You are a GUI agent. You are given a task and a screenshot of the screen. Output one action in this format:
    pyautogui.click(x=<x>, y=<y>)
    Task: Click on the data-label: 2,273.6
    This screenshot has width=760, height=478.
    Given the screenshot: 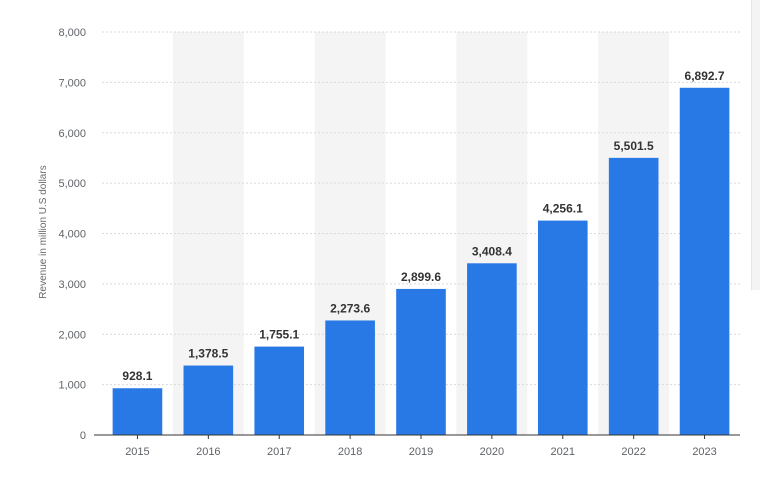 What is the action you would take?
    pyautogui.click(x=350, y=308)
    